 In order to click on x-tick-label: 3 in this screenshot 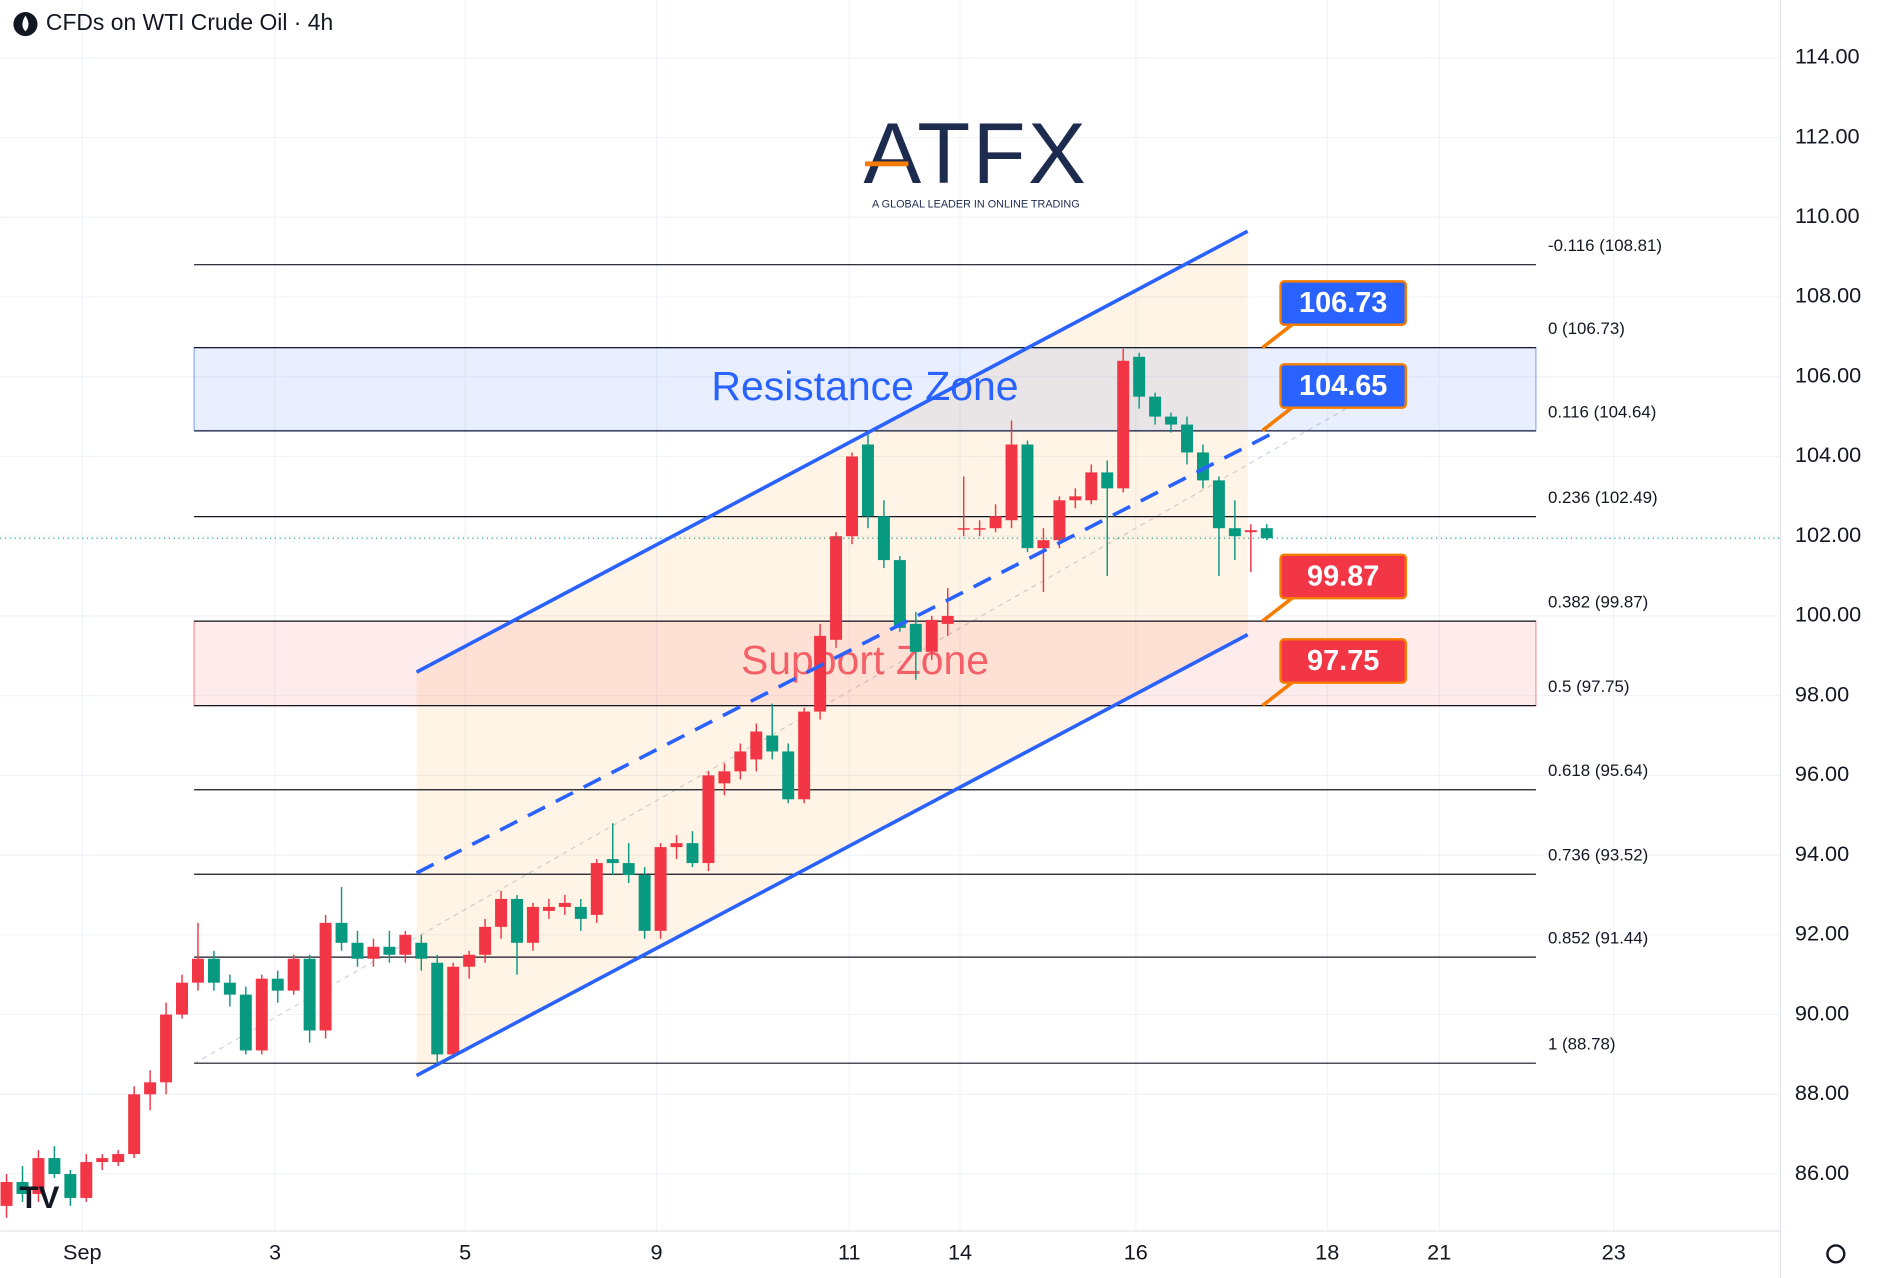, I will do `click(275, 1252)`.